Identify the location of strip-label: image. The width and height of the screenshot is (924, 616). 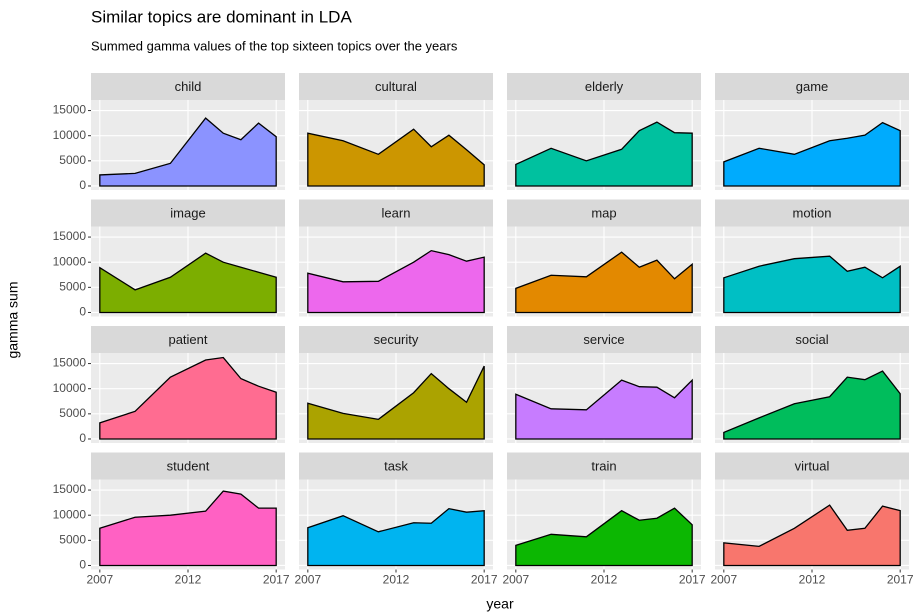
(187, 212).